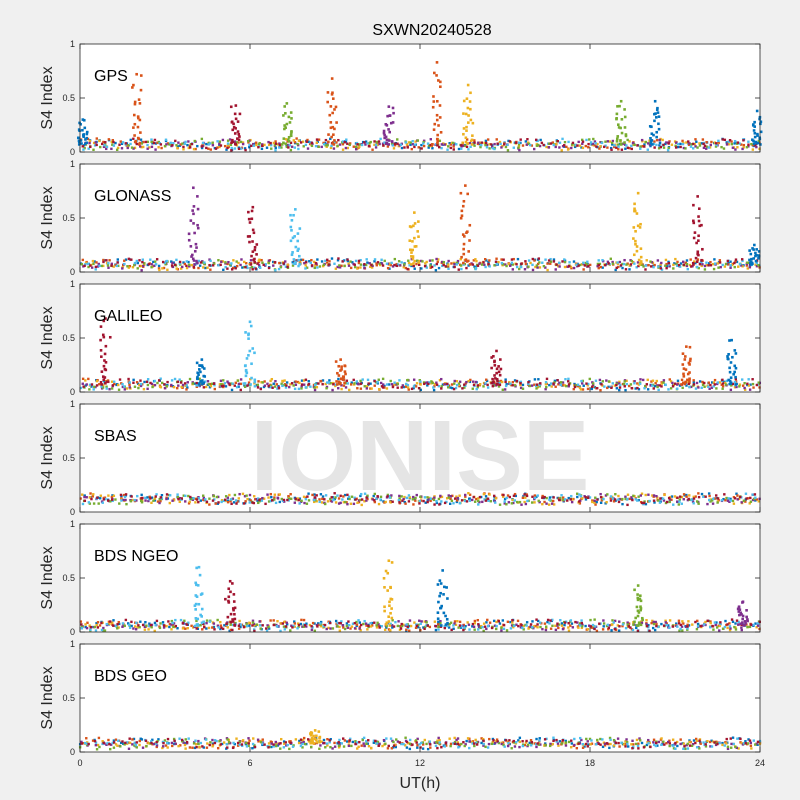  I want to click on spike-peak-point, so click(287, 103).